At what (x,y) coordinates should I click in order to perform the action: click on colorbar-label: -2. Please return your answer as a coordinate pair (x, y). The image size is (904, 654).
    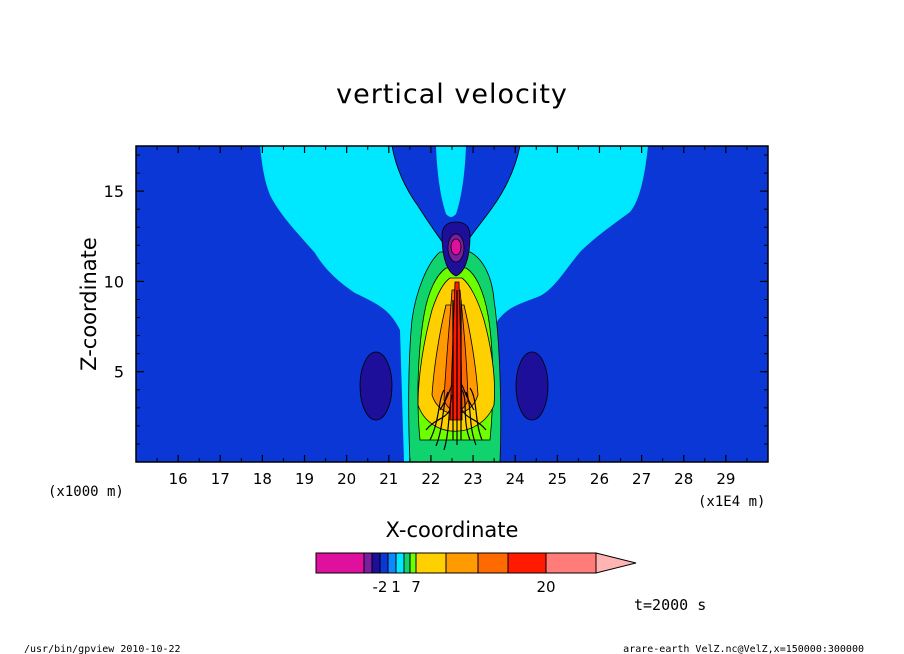
    Looking at the image, I should click on (380, 587).